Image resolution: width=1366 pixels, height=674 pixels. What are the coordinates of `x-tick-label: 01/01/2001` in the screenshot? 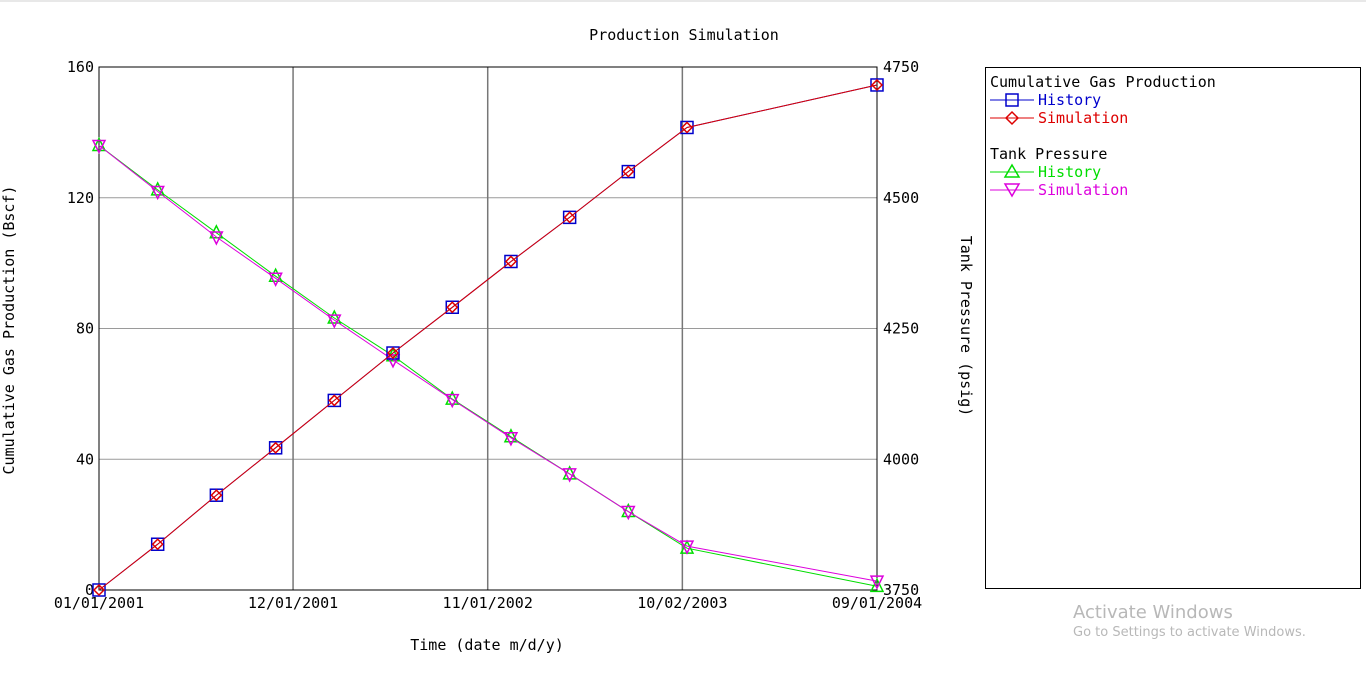 It's located at (99, 603).